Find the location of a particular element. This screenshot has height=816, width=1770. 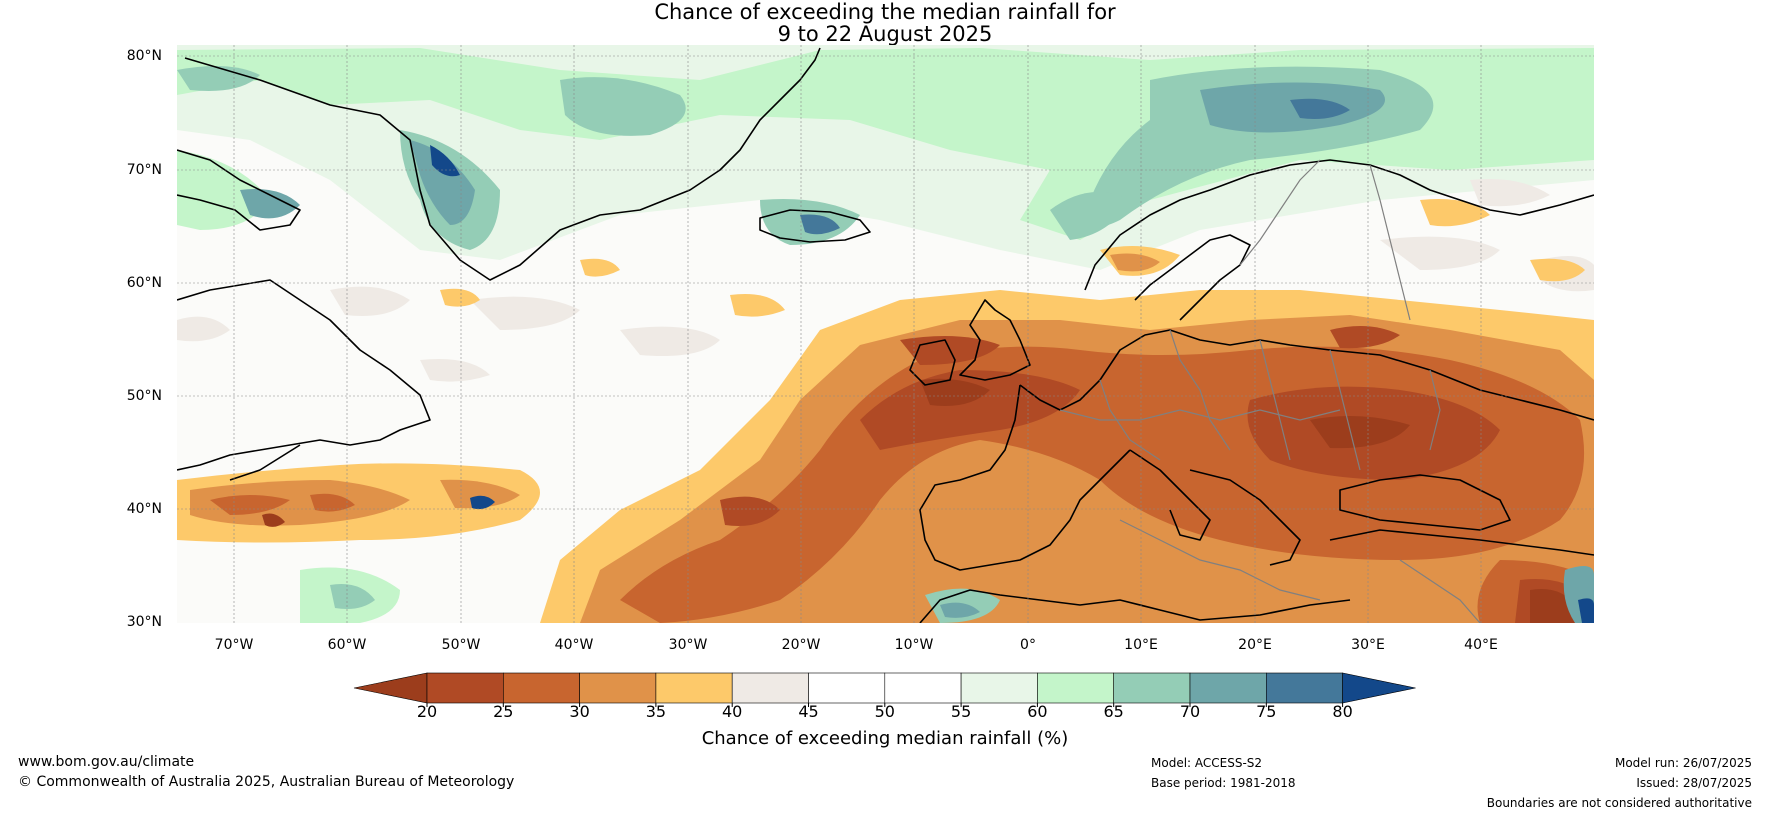

country-borders is located at coordinates (1270, 391).